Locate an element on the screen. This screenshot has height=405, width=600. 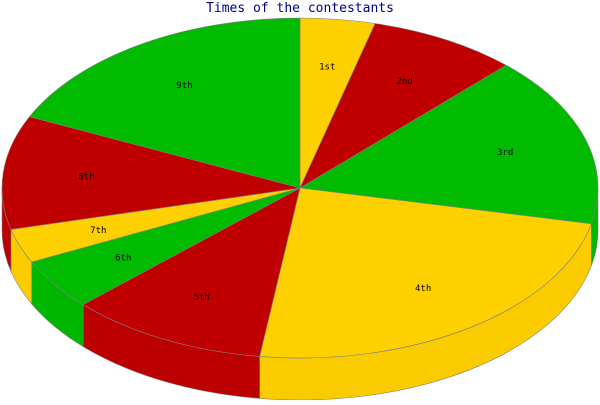
slice-2nd is located at coordinates (403, 106).